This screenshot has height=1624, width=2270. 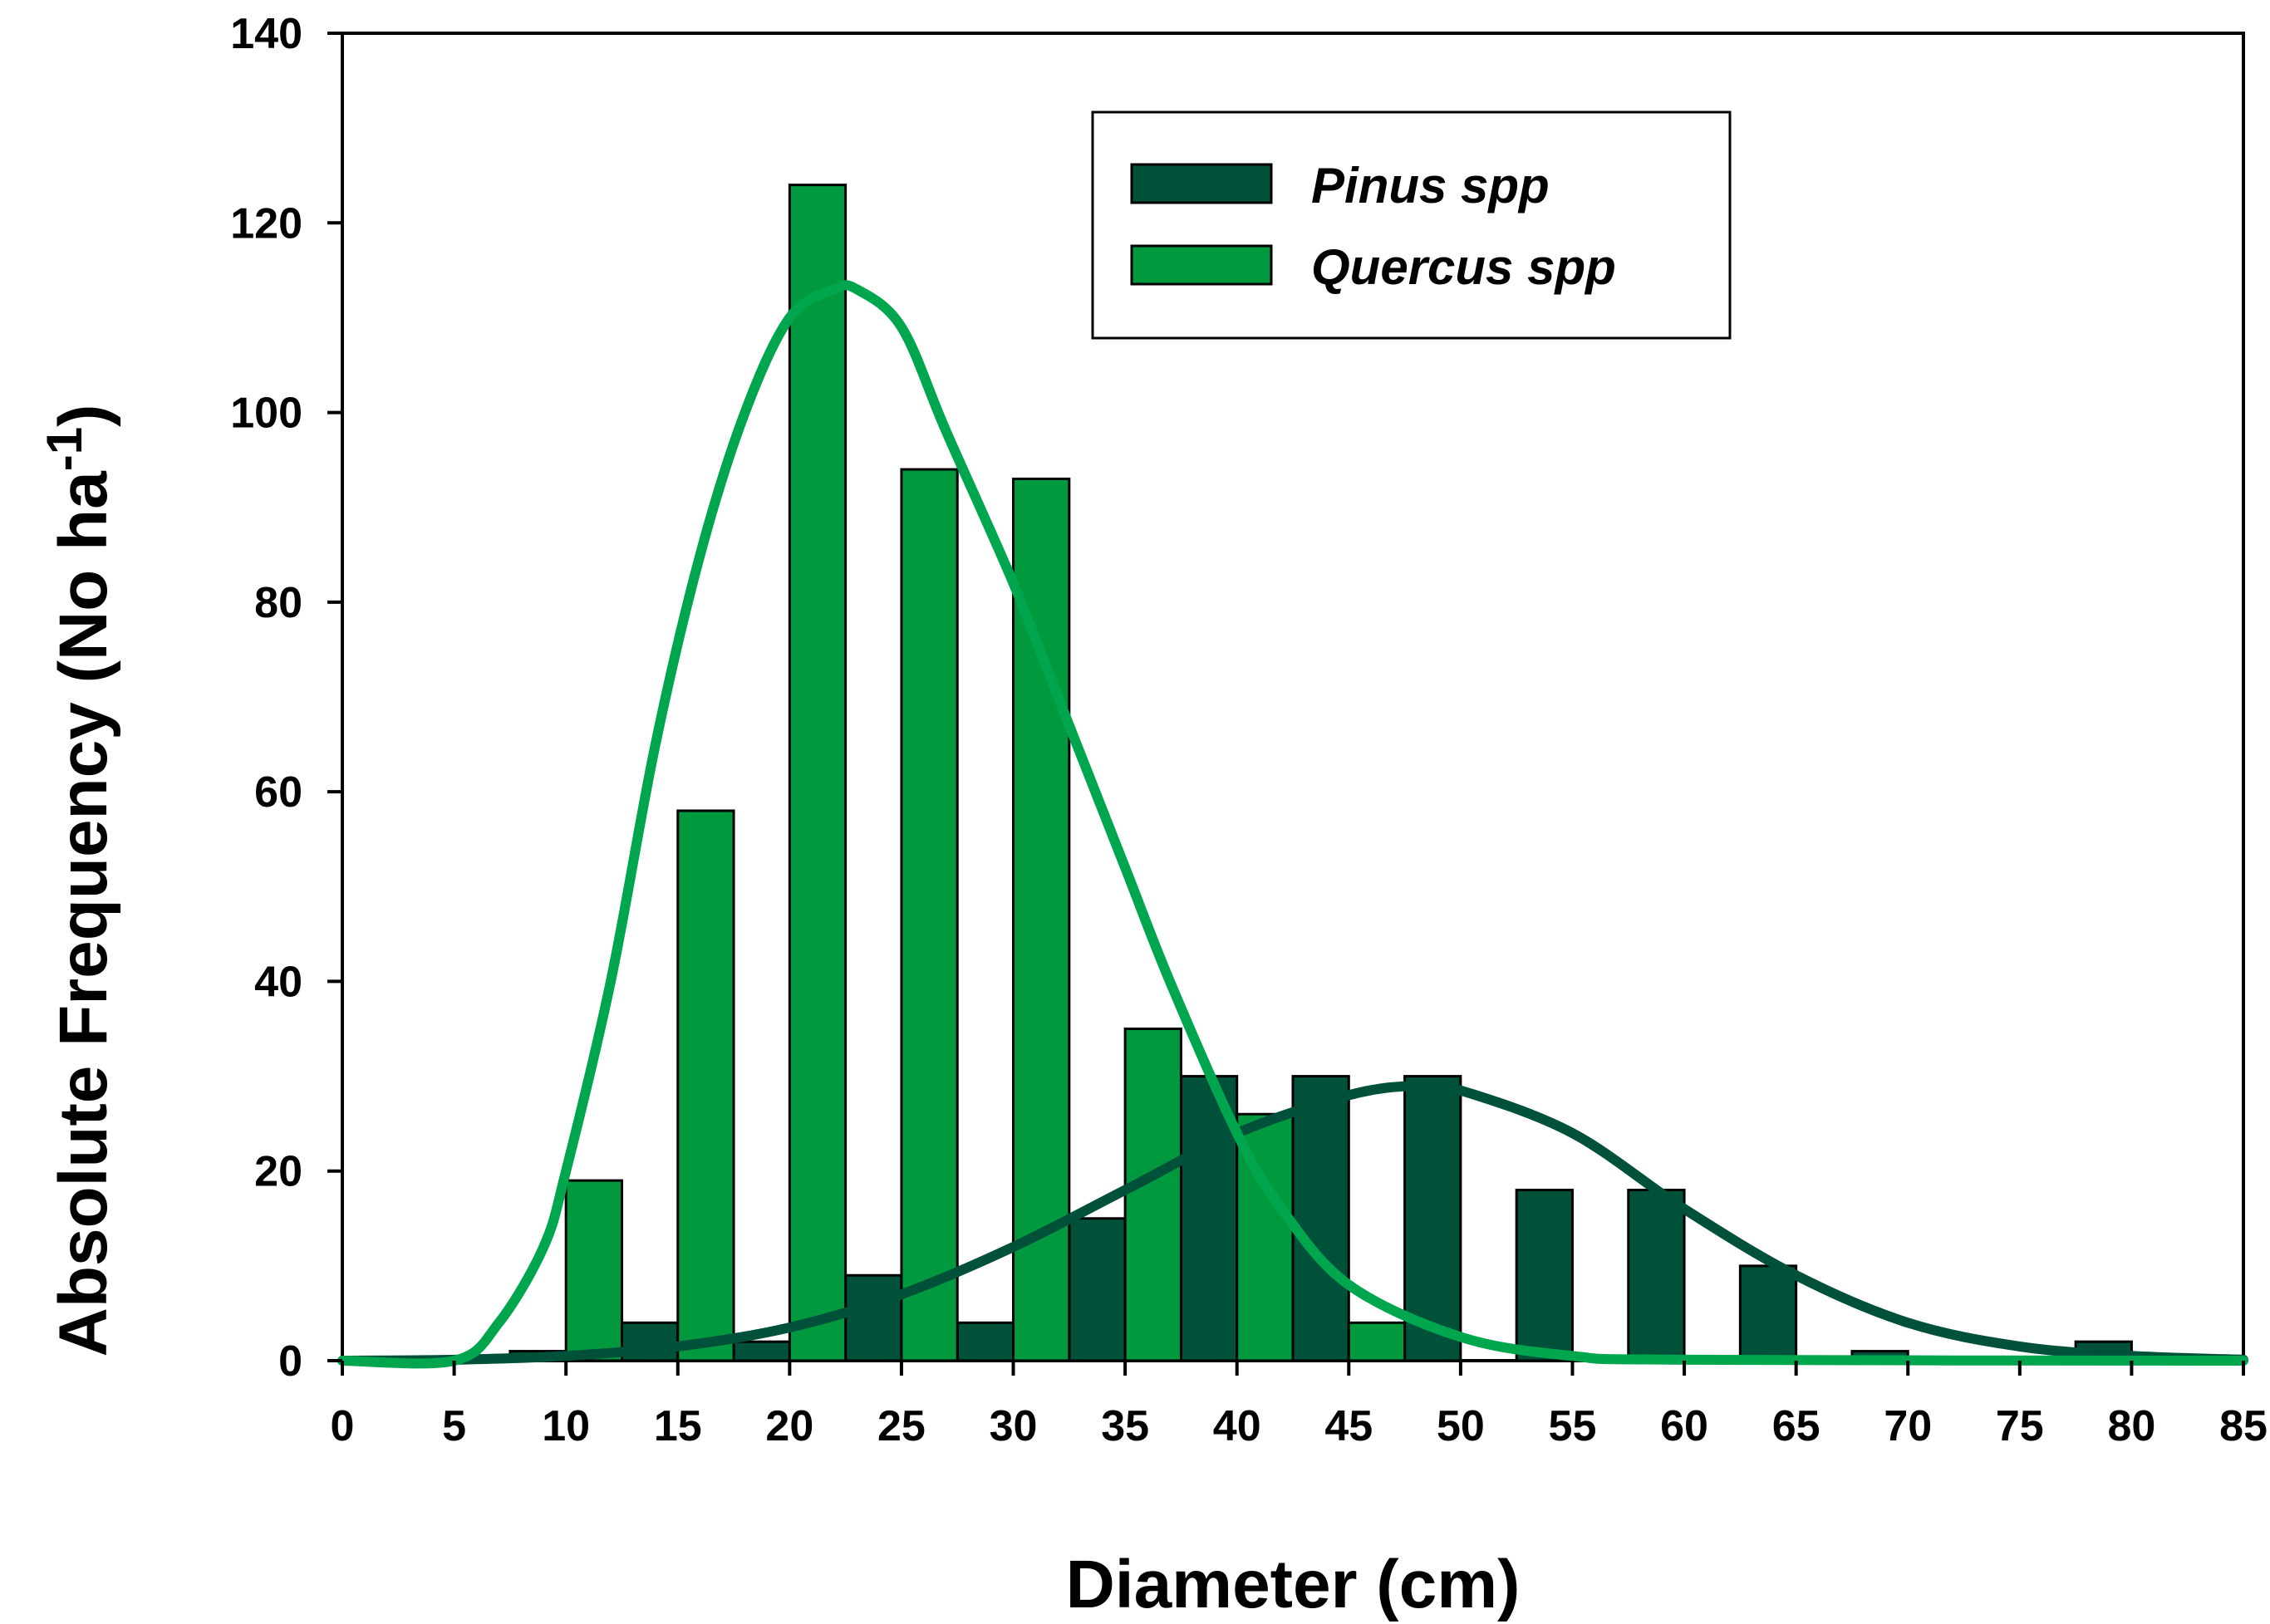 What do you see at coordinates (278, 982) in the screenshot?
I see `y-tick-label-40: 40` at bounding box center [278, 982].